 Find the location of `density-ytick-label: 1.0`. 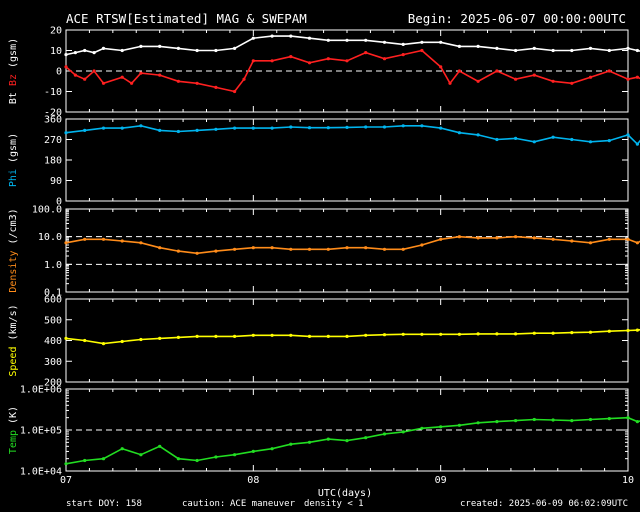

density-ytick-label: 1.0 is located at coordinates (53, 265).